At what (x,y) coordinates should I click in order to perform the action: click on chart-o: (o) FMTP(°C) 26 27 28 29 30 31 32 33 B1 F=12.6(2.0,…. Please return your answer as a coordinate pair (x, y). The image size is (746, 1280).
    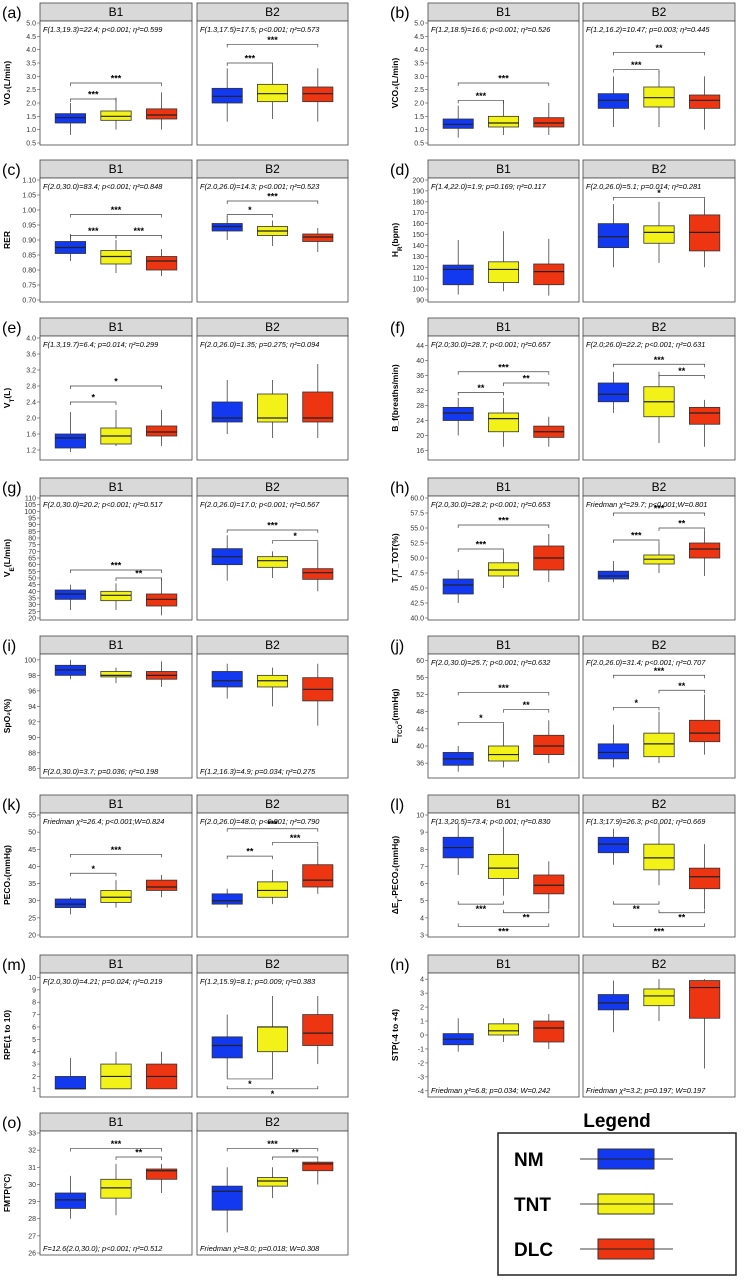
    Looking at the image, I should click on (175, 1185).